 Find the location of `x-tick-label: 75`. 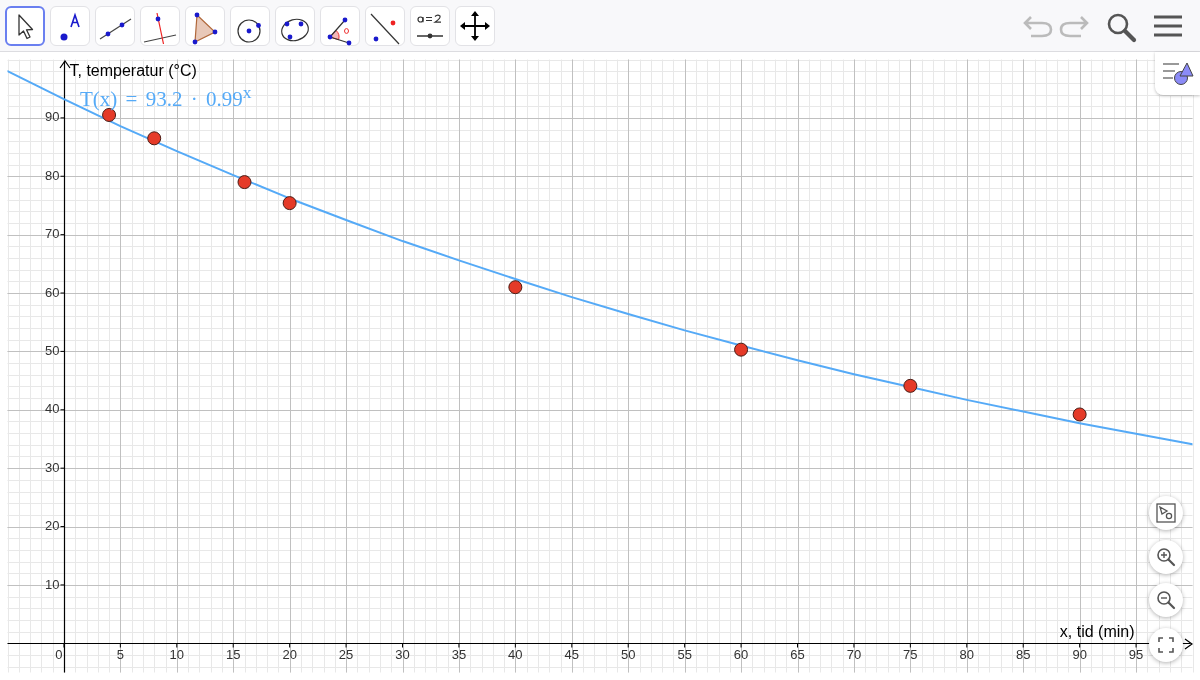

x-tick-label: 75 is located at coordinates (910, 654).